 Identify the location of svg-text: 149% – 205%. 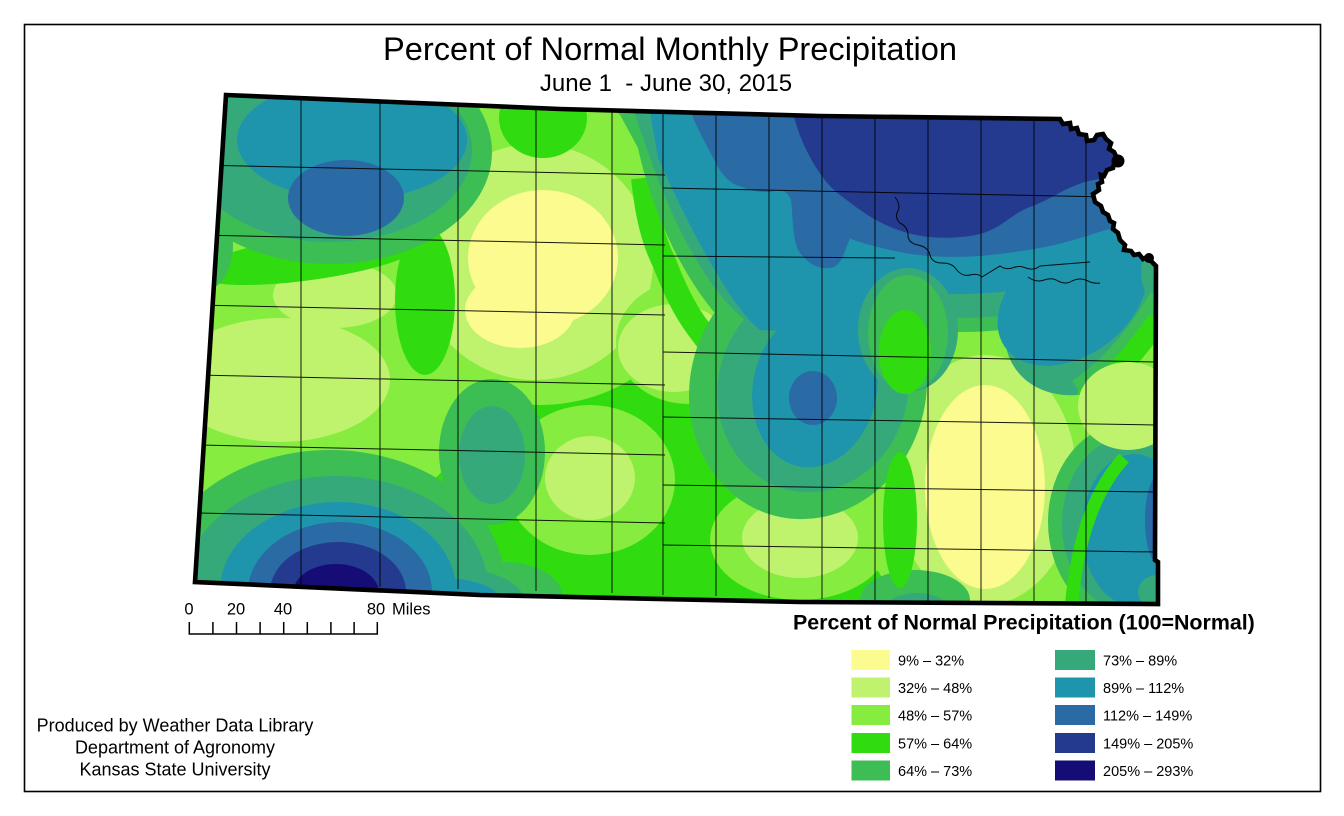
(1148, 745).